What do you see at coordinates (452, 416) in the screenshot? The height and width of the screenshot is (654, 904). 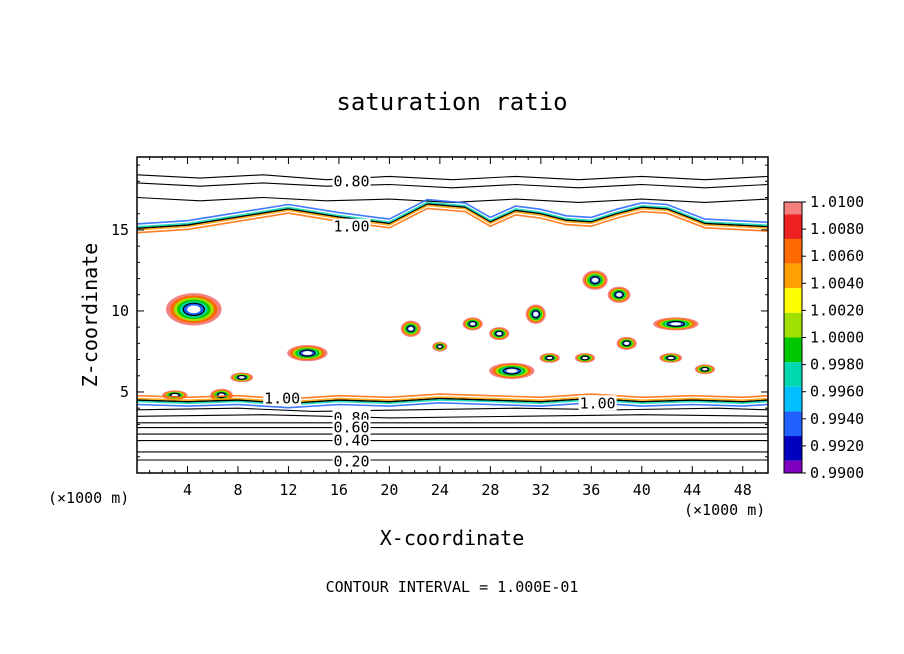 I see `contour-line-0.8-6` at bounding box center [452, 416].